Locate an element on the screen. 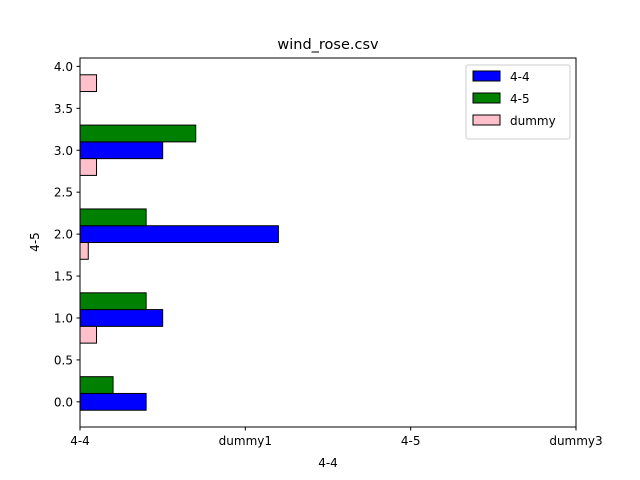  y-tick-label-4: 2.0 is located at coordinates (63, 235).